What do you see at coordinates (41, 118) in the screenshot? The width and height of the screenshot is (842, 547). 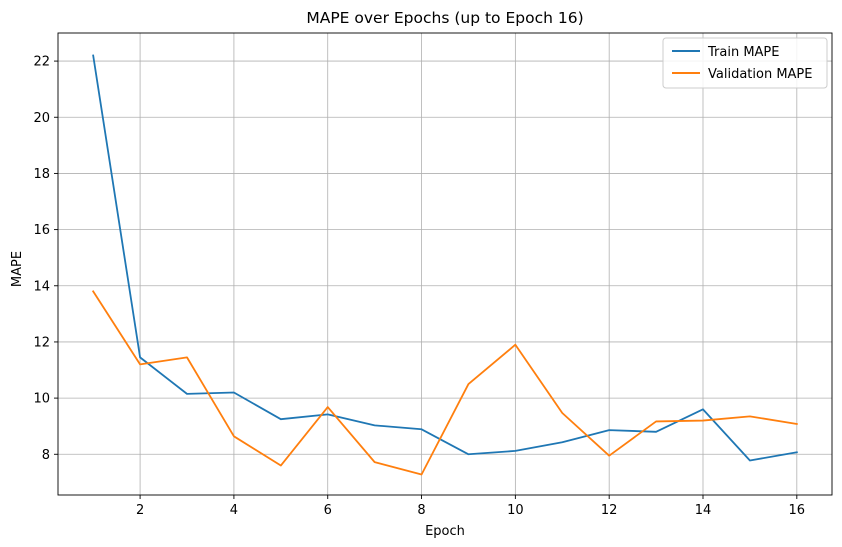 I see `y-tick-label: 20` at bounding box center [41, 118].